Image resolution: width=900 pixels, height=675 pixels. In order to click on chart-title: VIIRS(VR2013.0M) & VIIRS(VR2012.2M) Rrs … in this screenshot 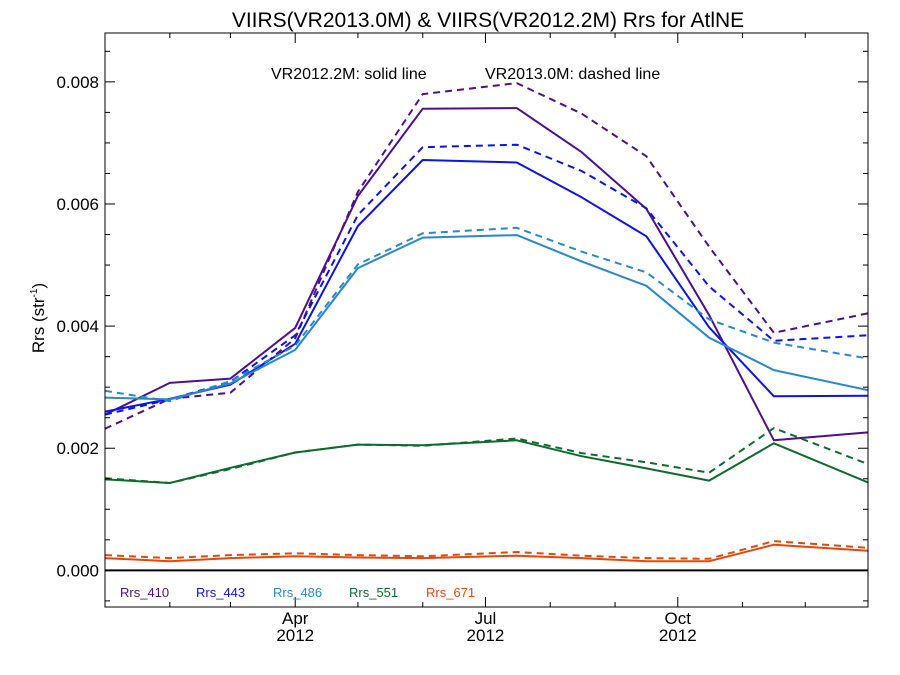, I will do `click(488, 20)`.